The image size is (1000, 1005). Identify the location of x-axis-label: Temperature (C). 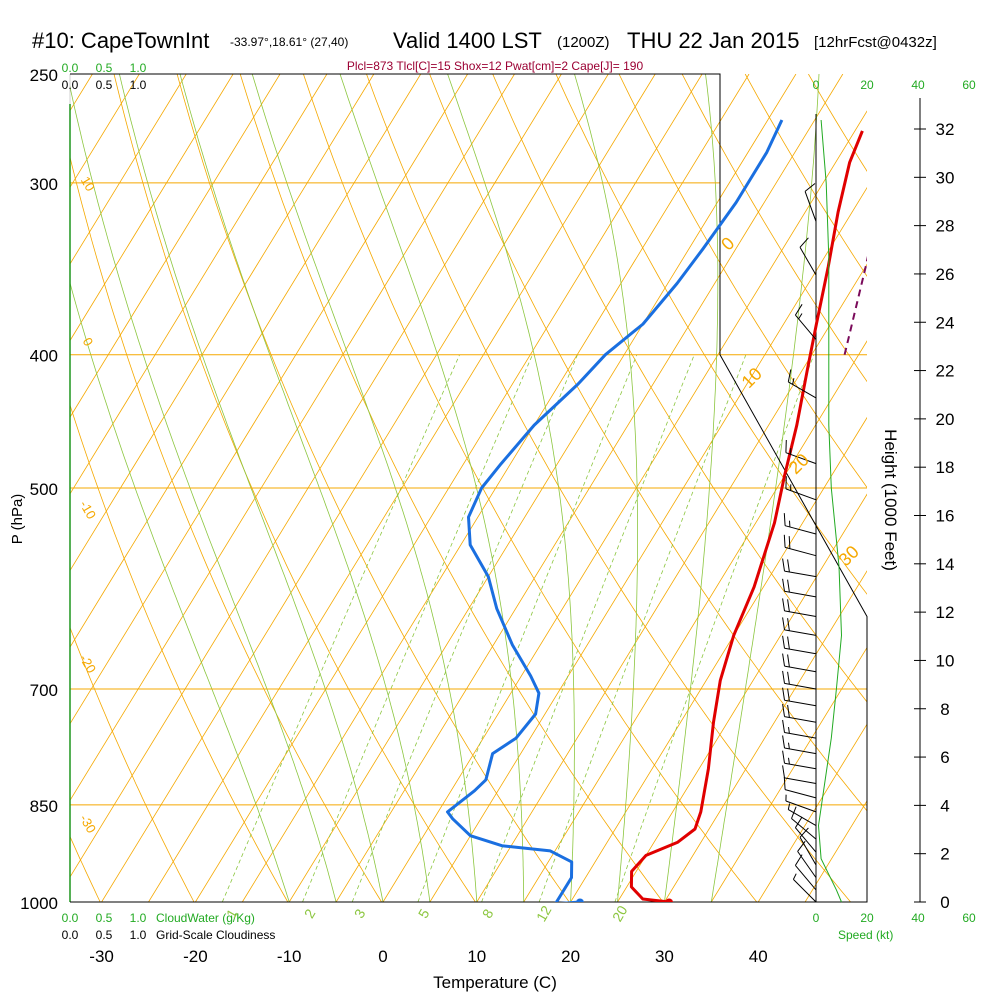
(495, 982).